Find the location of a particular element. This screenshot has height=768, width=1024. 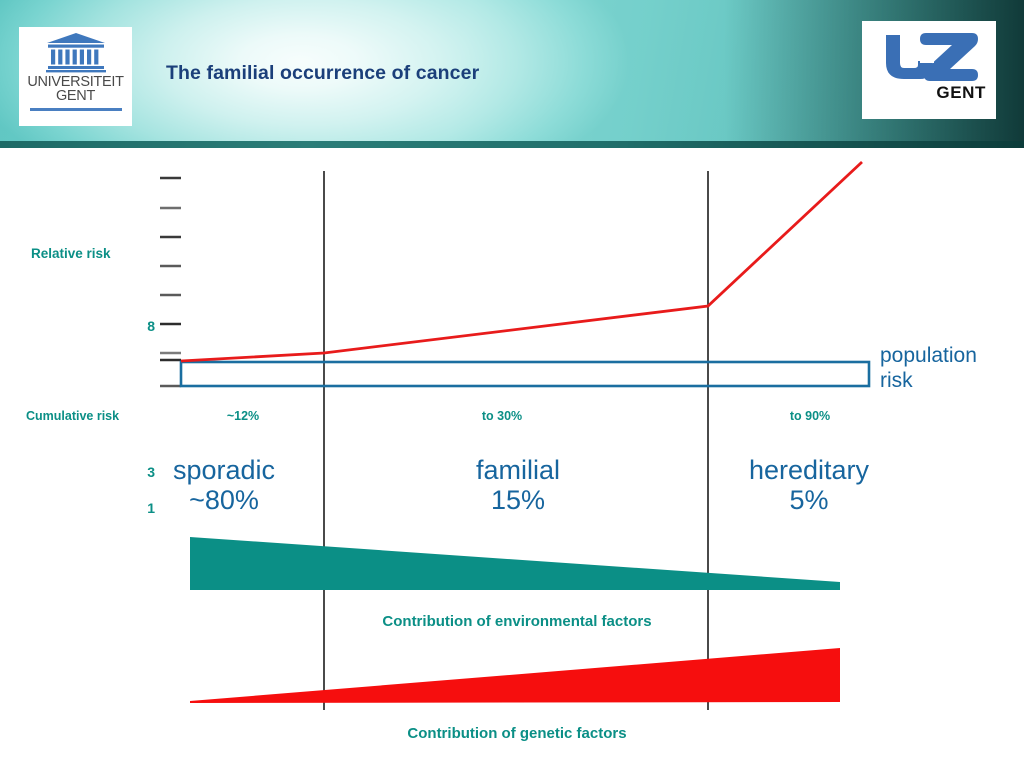

uz-monogram-icon is located at coordinates (932, 57).